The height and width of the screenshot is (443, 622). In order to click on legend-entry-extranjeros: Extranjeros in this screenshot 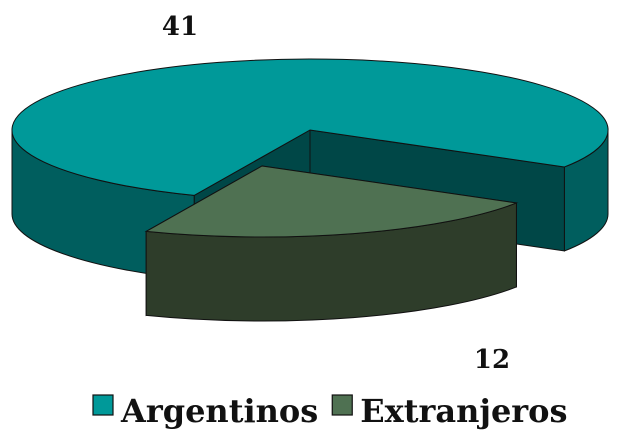, I will do `click(449, 411)`.